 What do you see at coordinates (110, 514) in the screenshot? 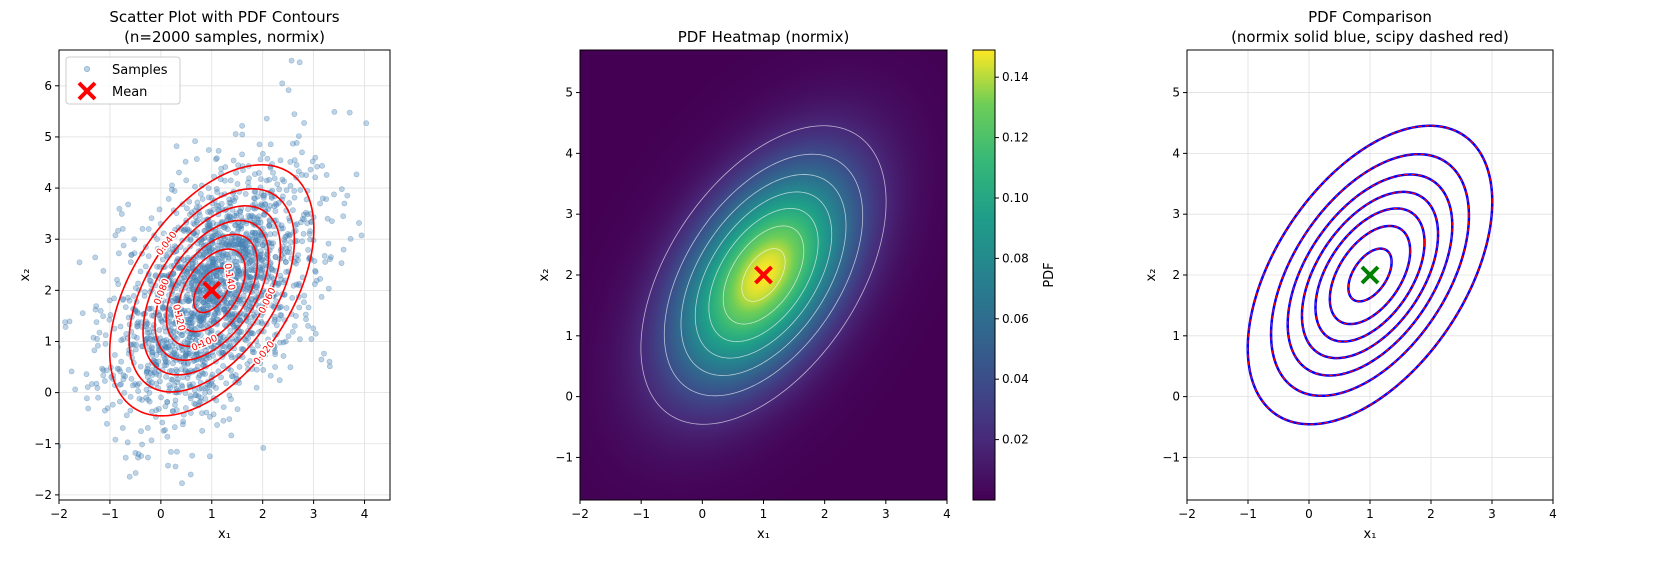
I see `x-tick-label: −1` at bounding box center [110, 514].